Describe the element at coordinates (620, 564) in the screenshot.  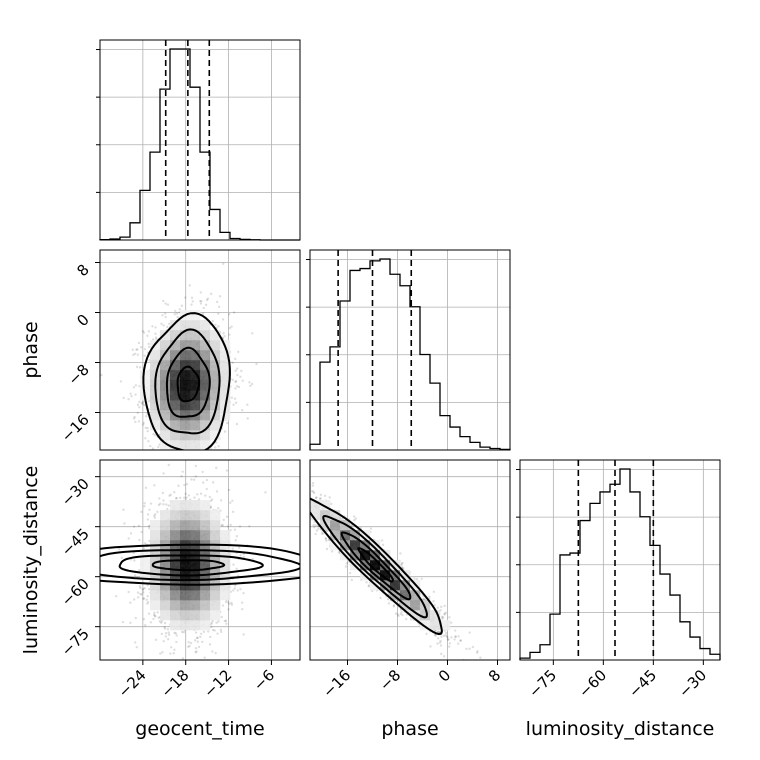
I see `histogram-luminosity_distance` at that location.